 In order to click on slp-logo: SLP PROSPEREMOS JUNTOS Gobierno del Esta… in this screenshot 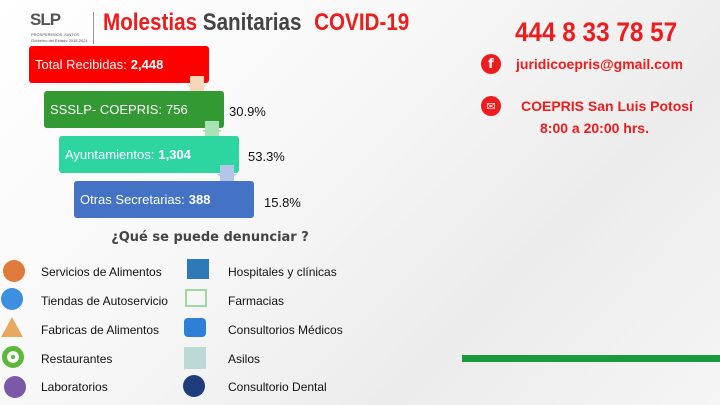, I will do `click(59, 26)`.